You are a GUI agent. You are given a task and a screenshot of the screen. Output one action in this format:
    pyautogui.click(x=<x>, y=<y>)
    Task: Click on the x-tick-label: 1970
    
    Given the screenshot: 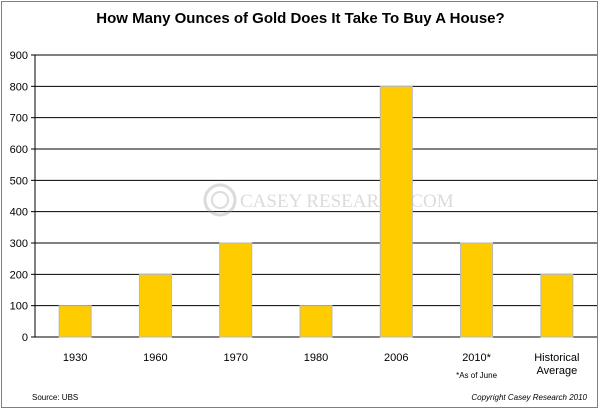 What is the action you would take?
    pyautogui.click(x=235, y=358)
    